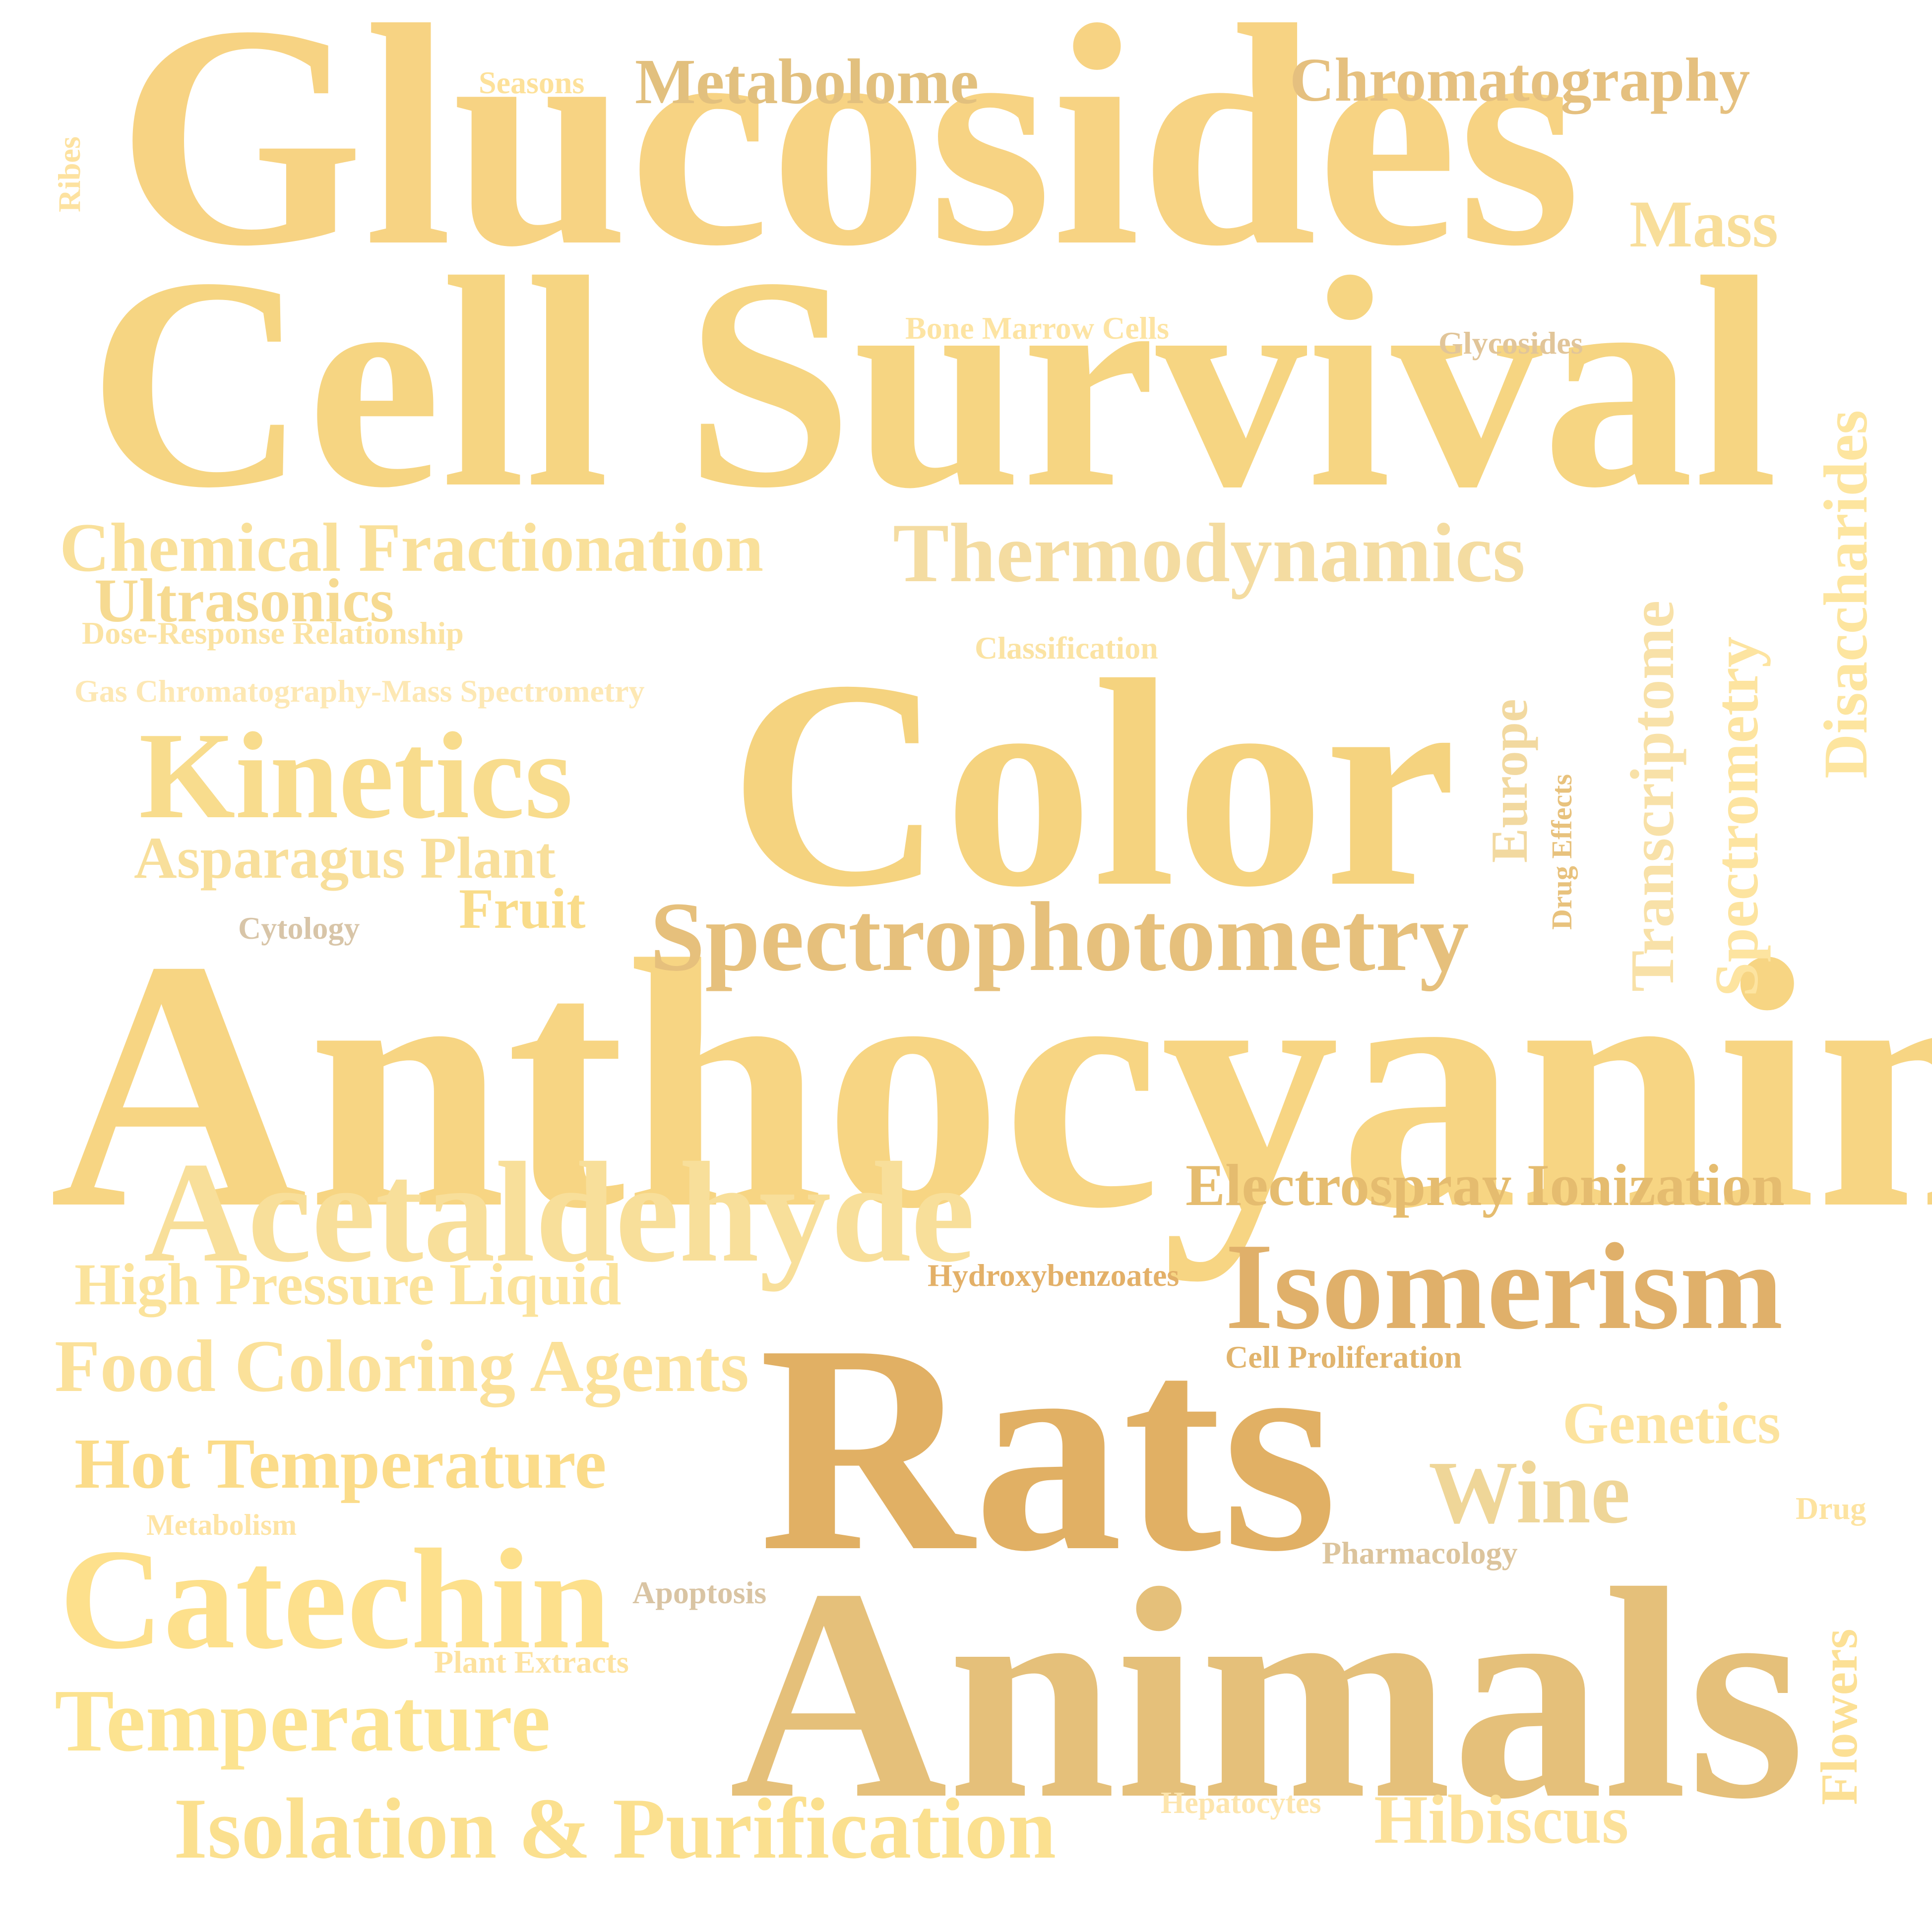  I want to click on word-acetaldehyde: Acetaldehyde, so click(560, 1212).